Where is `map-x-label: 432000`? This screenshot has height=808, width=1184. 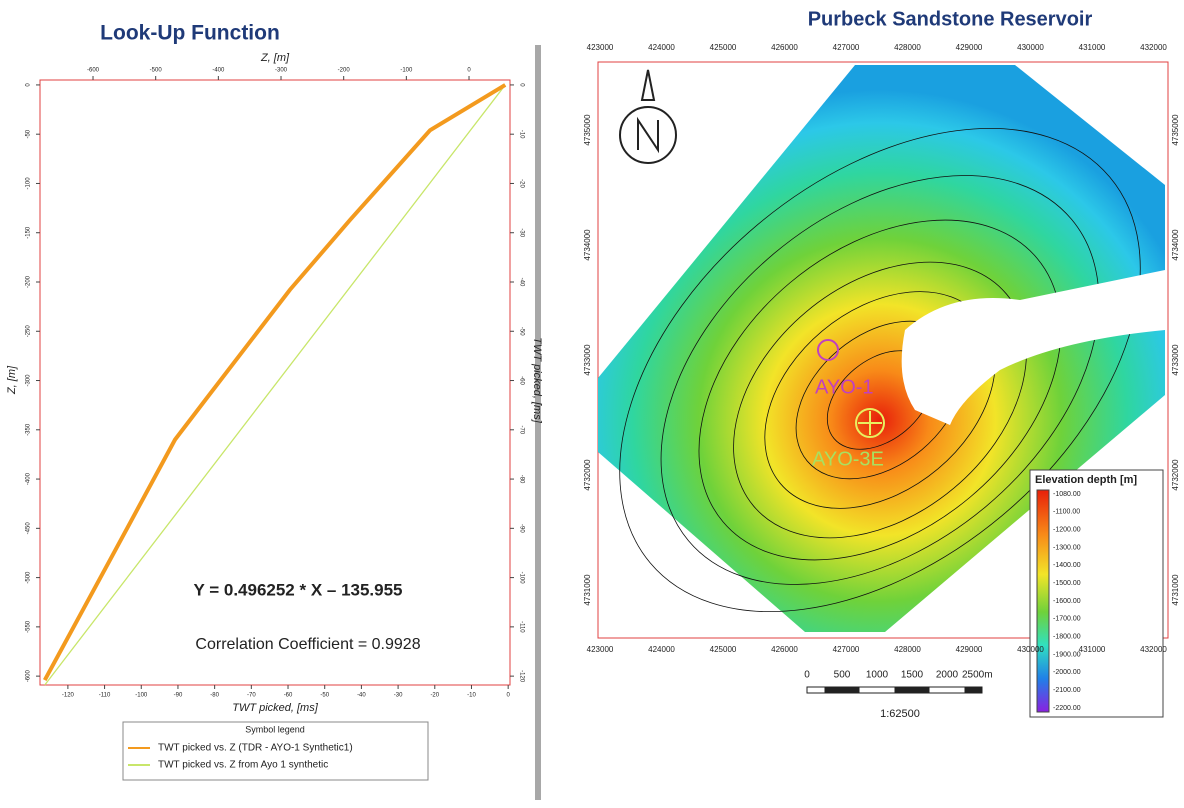 map-x-label: 432000 is located at coordinates (1153, 47).